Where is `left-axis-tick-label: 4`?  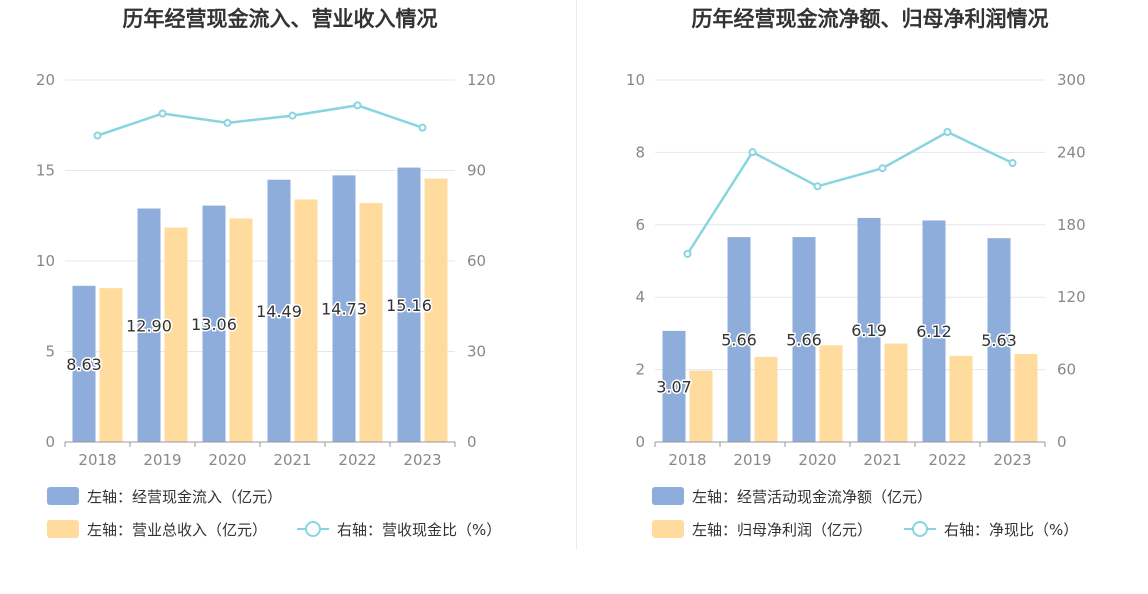 left-axis-tick-label: 4 is located at coordinates (640, 297).